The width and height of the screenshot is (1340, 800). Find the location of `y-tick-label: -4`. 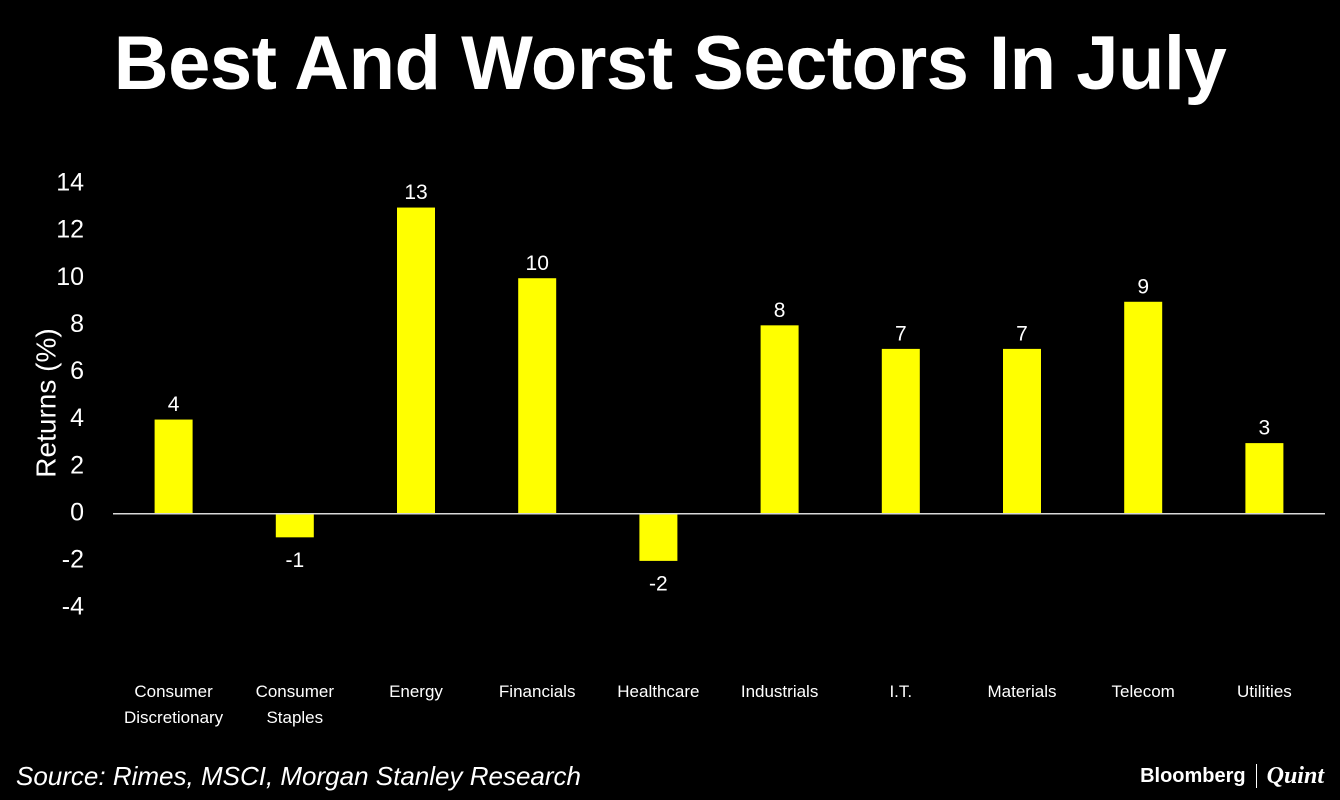

y-tick-label: -4 is located at coordinates (73, 607).